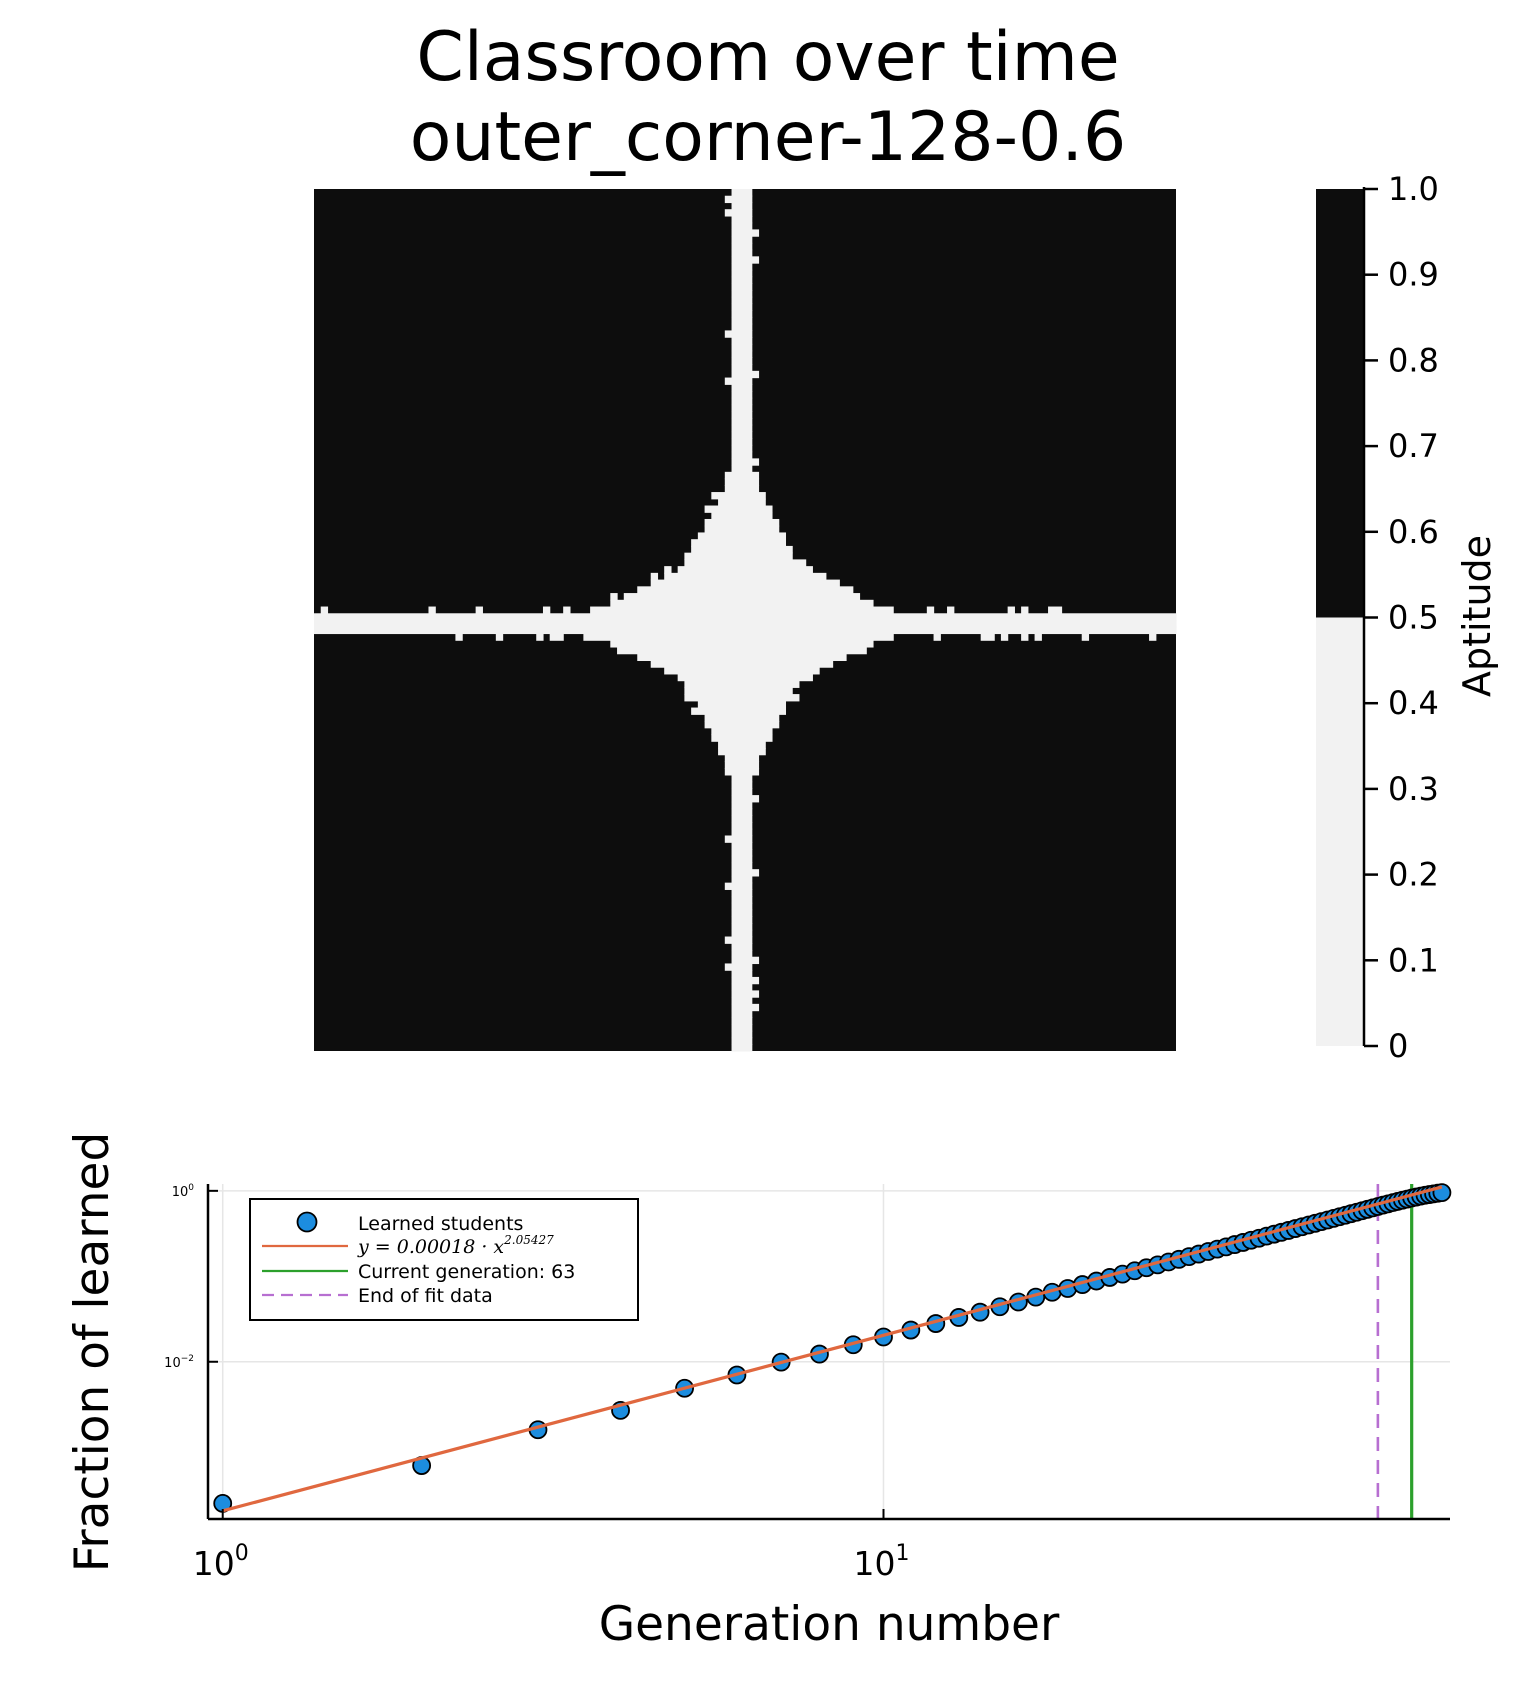  Describe the element at coordinates (1413, 446) in the screenshot. I see `colorbar-tick-label: 0.7` at that location.